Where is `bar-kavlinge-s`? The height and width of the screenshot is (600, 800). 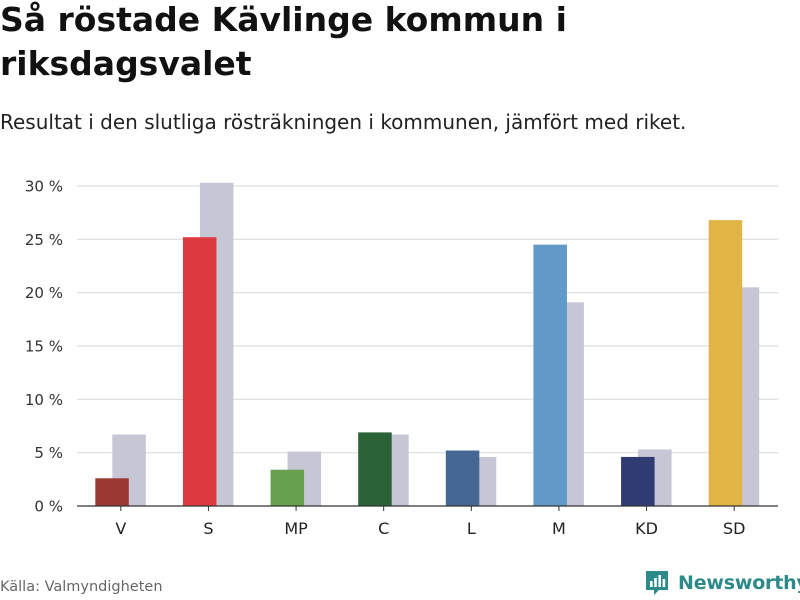 bar-kavlinge-s is located at coordinates (199, 371).